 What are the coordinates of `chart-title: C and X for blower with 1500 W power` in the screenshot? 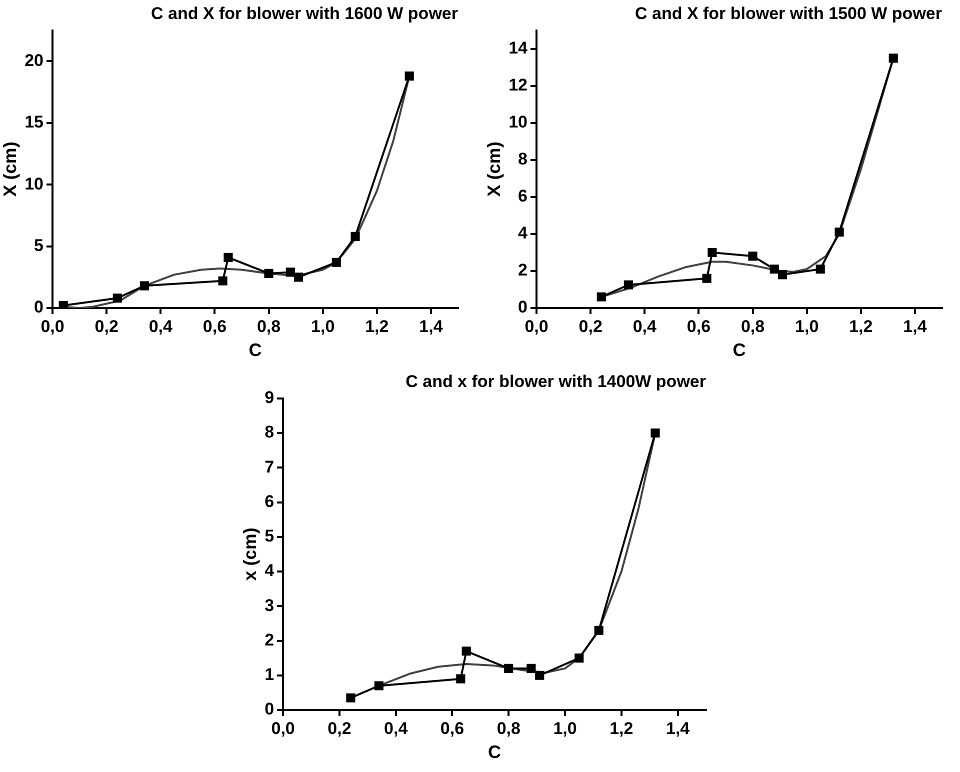 It's located at (788, 13).